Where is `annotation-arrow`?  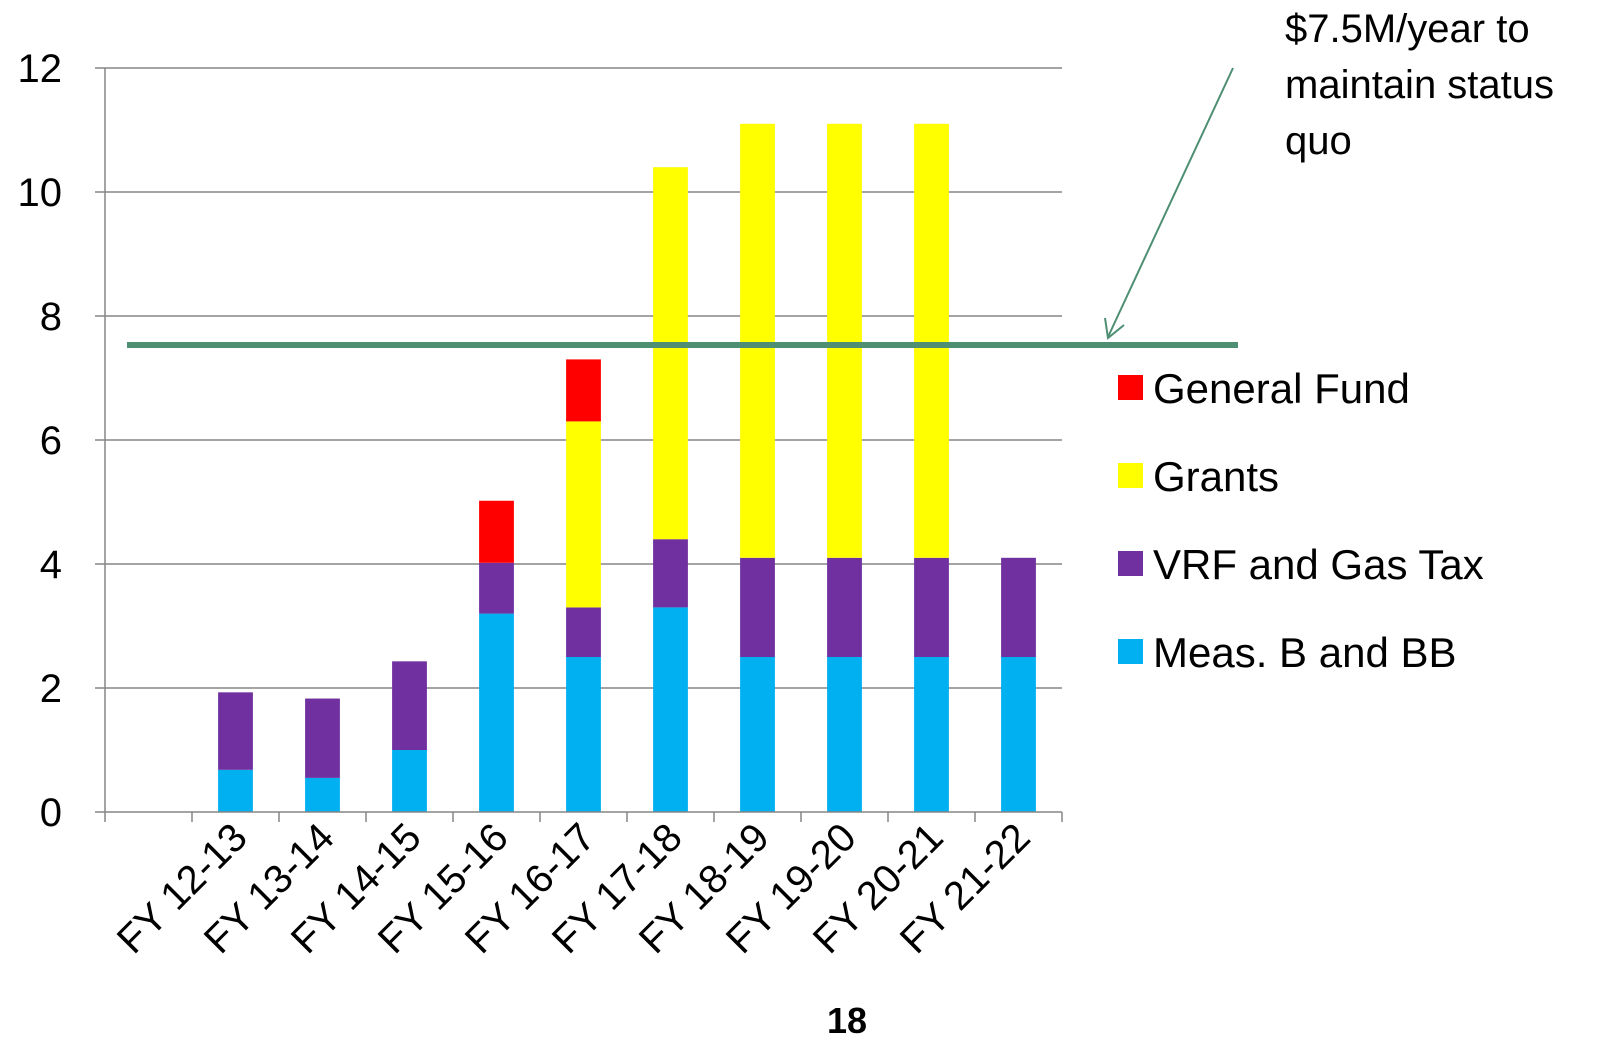 annotation-arrow is located at coordinates (1170, 202).